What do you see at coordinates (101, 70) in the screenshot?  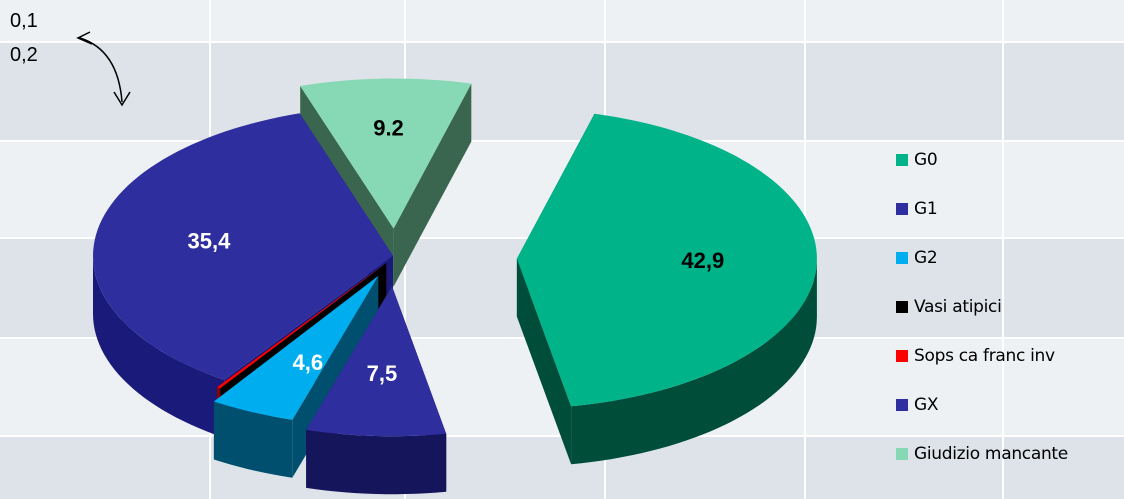 I see `callout-arrow-line` at bounding box center [101, 70].